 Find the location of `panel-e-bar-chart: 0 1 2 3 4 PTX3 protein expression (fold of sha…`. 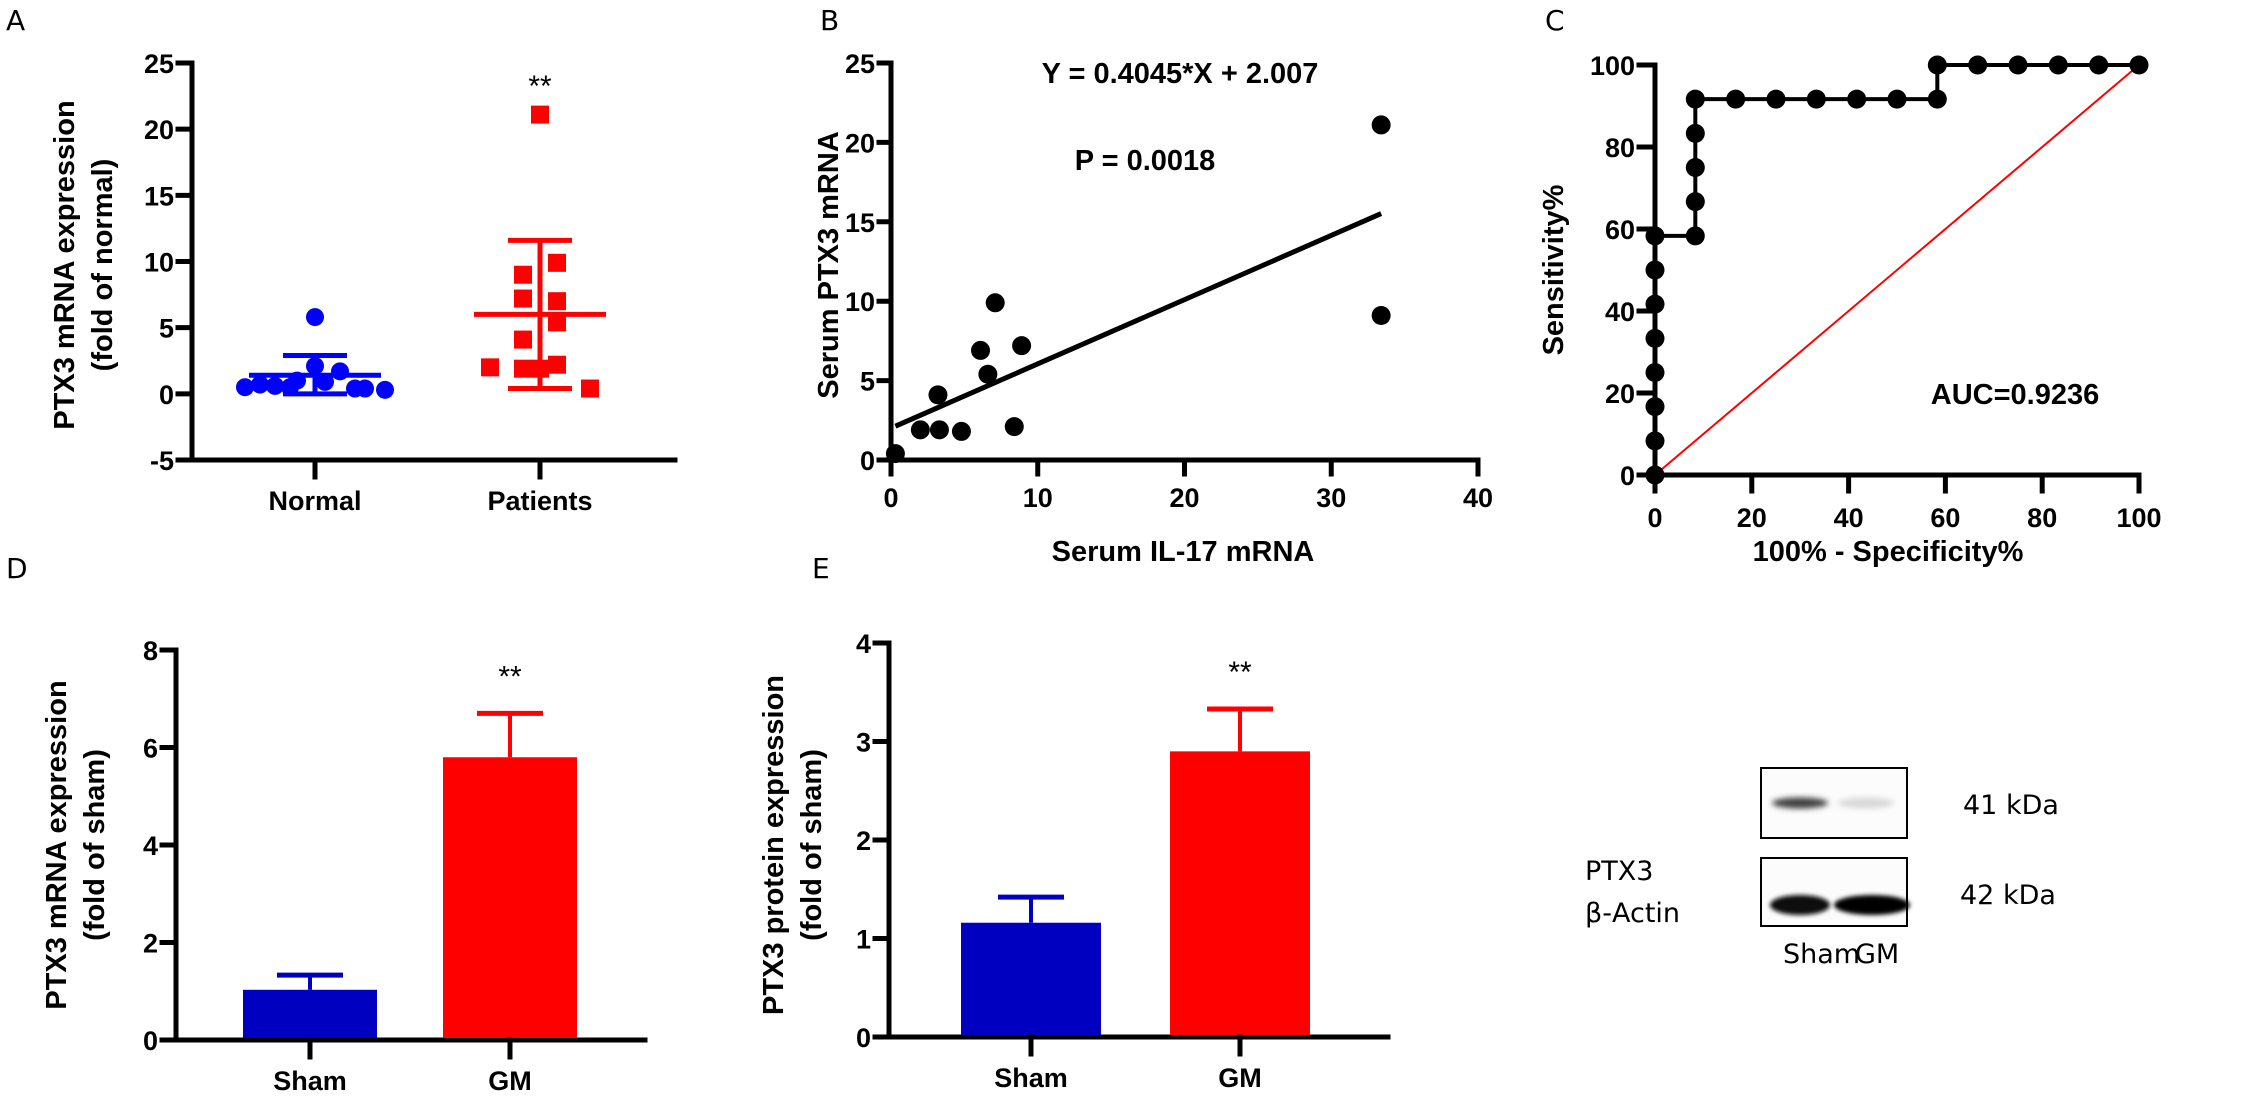

panel-e-bar-chart: 0 1 2 3 4 PTX3 protein expression (fold of sha… is located at coordinates (1074, 861).